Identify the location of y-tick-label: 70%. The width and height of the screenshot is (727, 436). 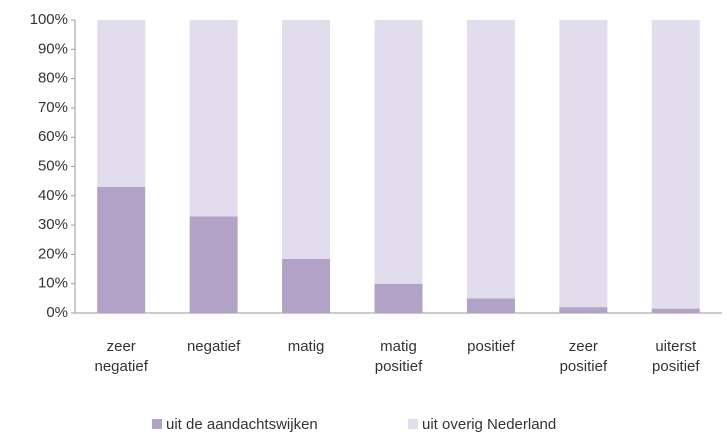
(53, 107).